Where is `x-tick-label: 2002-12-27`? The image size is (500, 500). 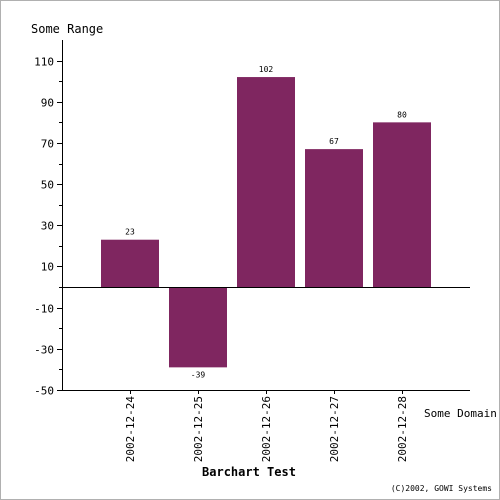
x-tick-label: 2002-12-27 is located at coordinates (334, 429).